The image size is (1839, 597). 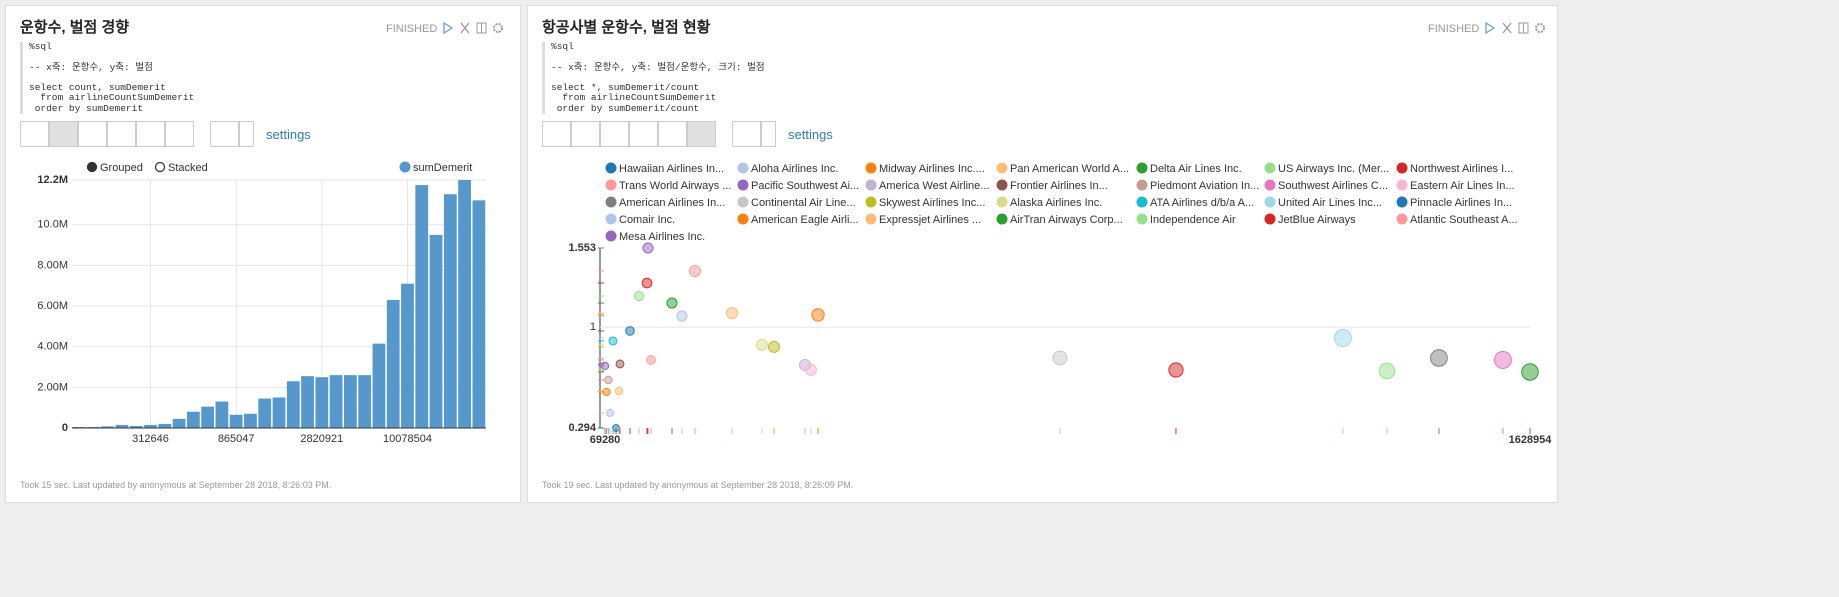 I want to click on legend-label: Alaska Airlines Inc., so click(x=1056, y=203).